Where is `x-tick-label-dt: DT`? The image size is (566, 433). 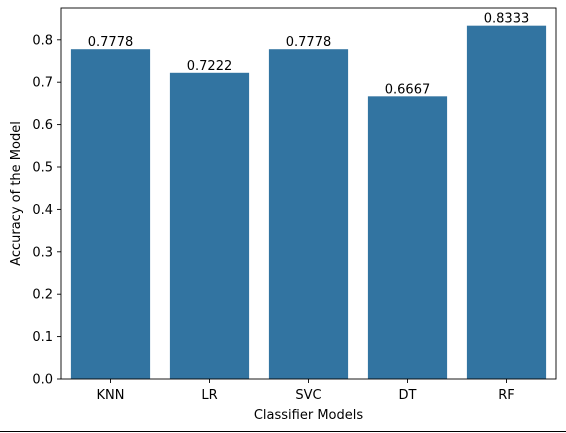 x-tick-label-dt: DT is located at coordinates (408, 395).